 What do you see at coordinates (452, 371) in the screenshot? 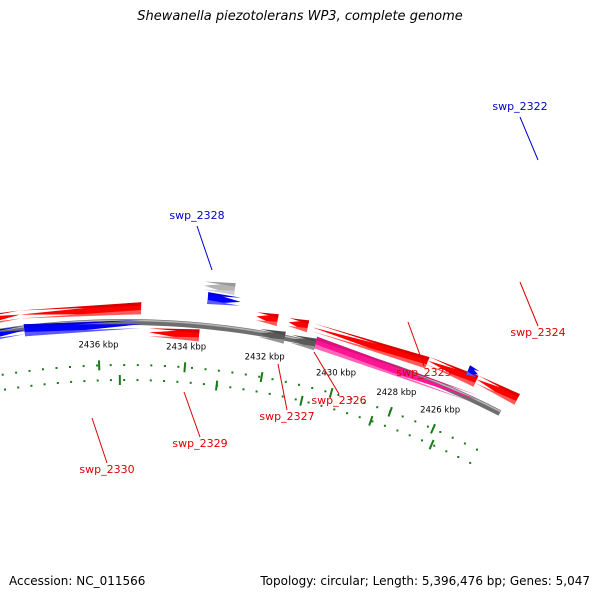
I see `gene-swp-2324-partner` at bounding box center [452, 371].